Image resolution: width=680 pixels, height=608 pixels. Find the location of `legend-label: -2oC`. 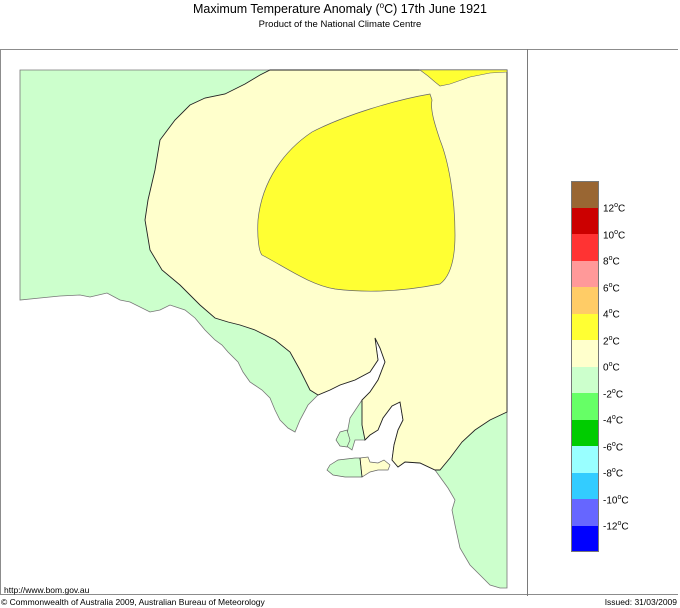

legend-label: -2oC is located at coordinates (613, 393).